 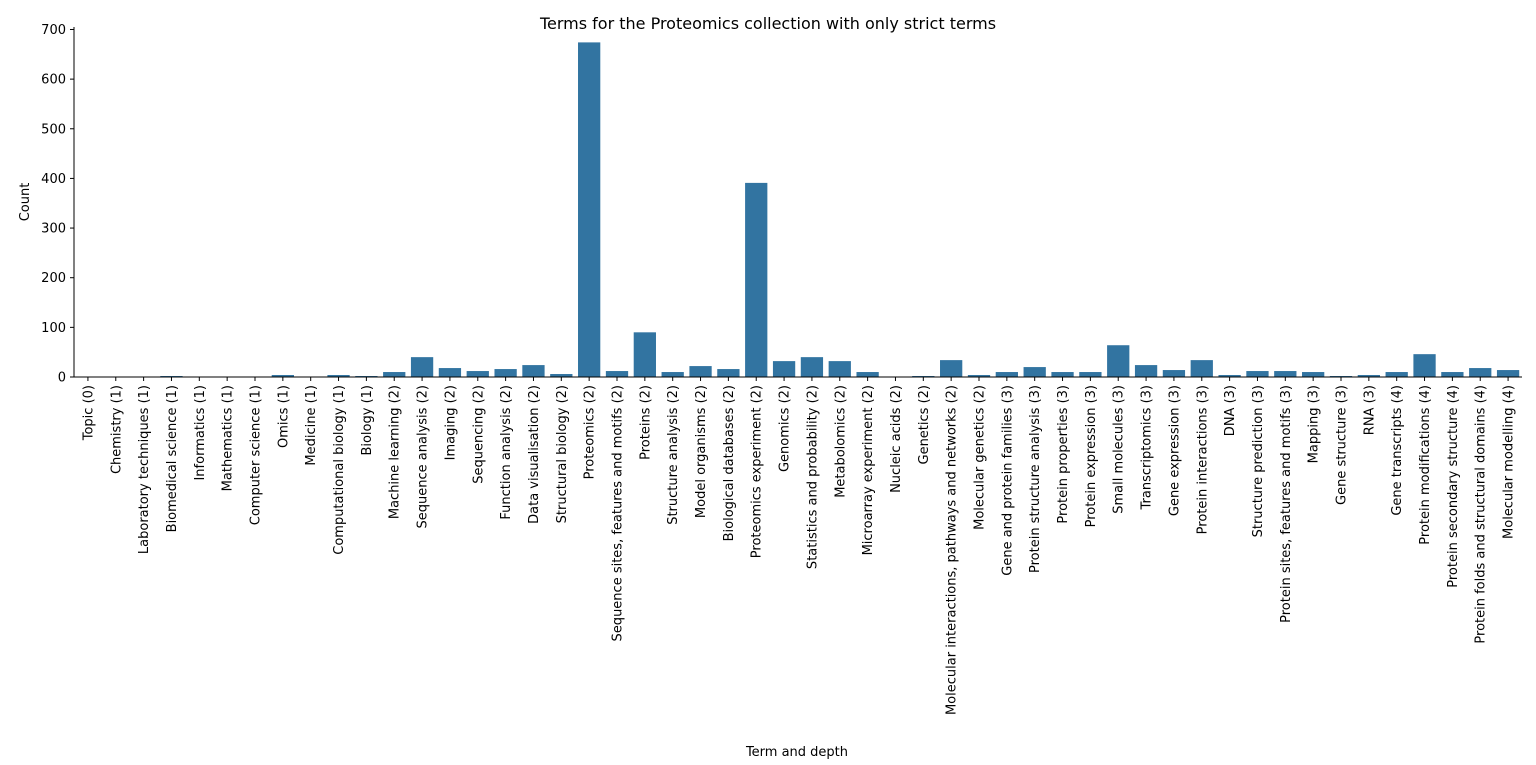 I want to click on x-tick-label: Medicine (1), so click(x=311, y=425).